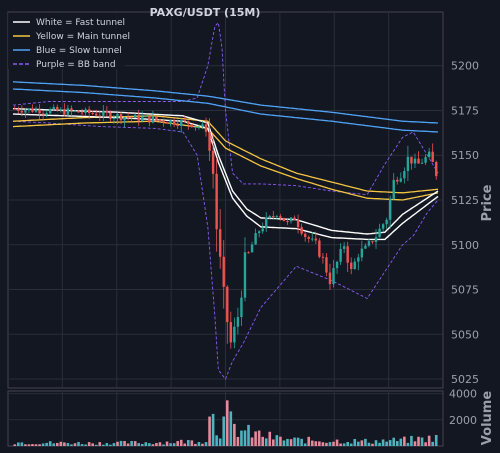 The width and height of the screenshot is (500, 453). Describe the element at coordinates (79, 51) in the screenshot. I see `legend-label: Blue = Slow tunnel` at that location.